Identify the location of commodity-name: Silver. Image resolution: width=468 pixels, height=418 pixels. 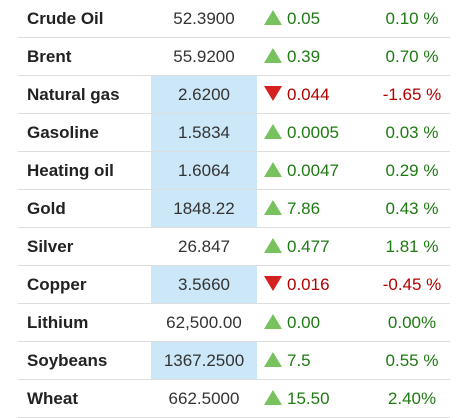
(84, 246).